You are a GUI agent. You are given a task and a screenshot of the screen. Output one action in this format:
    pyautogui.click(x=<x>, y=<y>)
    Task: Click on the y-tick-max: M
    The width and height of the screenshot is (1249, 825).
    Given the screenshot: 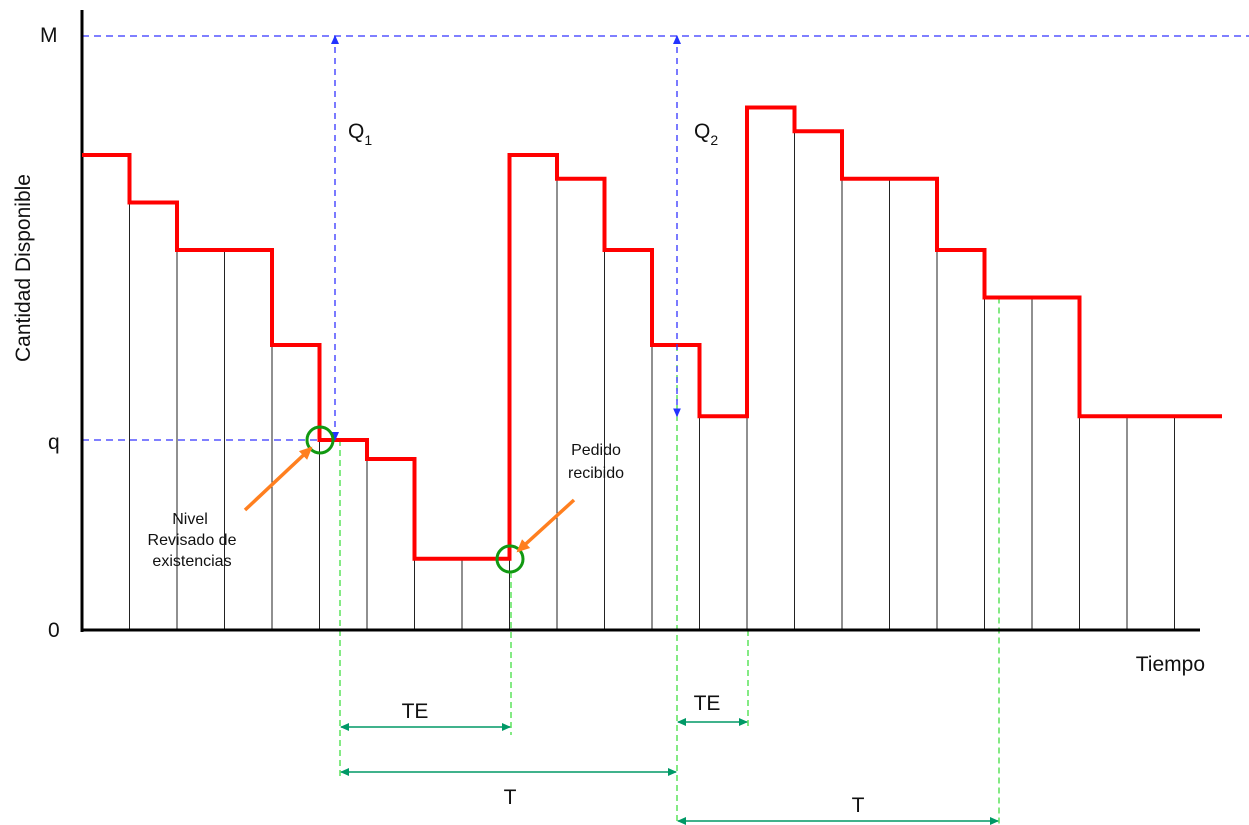 What is the action you would take?
    pyautogui.click(x=49, y=35)
    